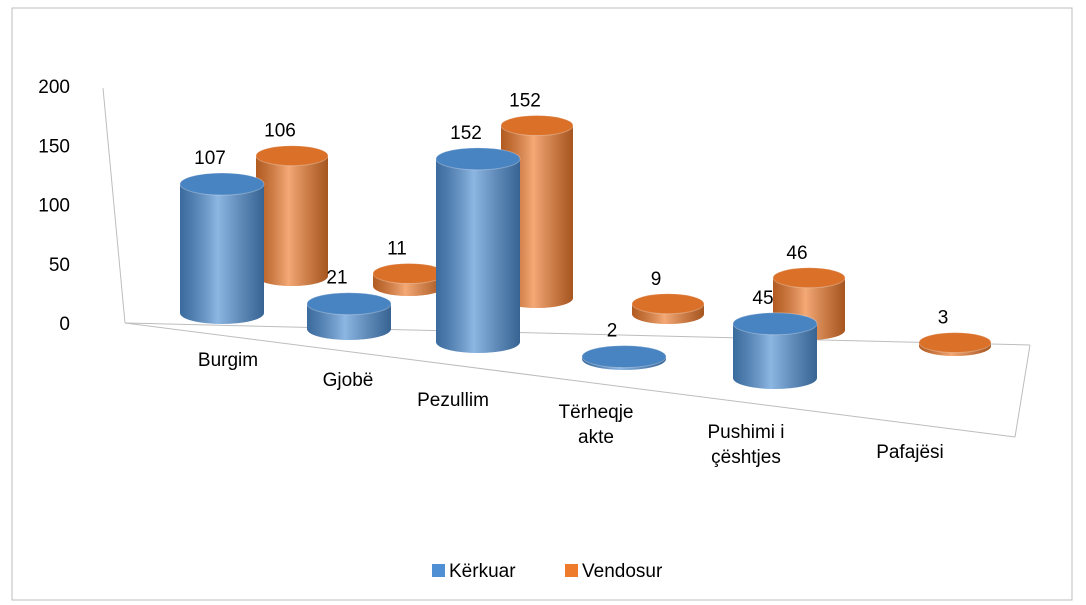  Describe the element at coordinates (910, 452) in the screenshot. I see `x-tick-label: Pafajësi` at that location.